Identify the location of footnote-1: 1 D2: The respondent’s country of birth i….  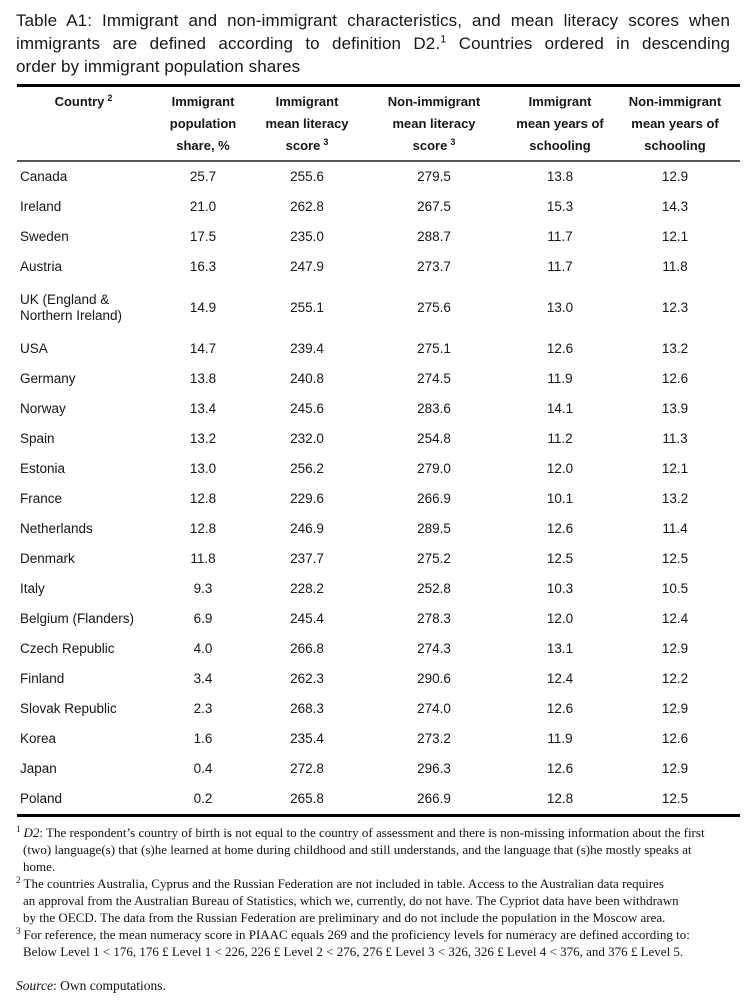
(379, 849).